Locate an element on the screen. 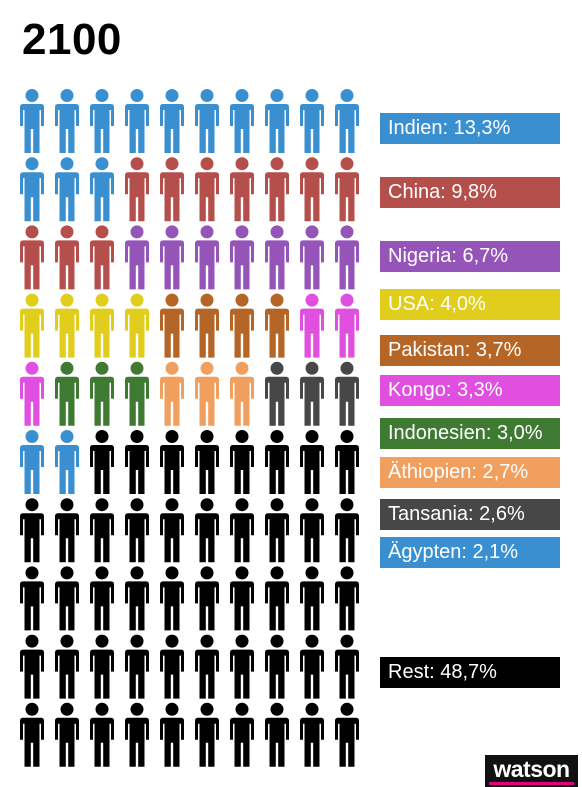 Image resolution: width=582 pixels, height=787 pixels. legend-label-rest: Rest: 48,7% is located at coordinates (470, 672).